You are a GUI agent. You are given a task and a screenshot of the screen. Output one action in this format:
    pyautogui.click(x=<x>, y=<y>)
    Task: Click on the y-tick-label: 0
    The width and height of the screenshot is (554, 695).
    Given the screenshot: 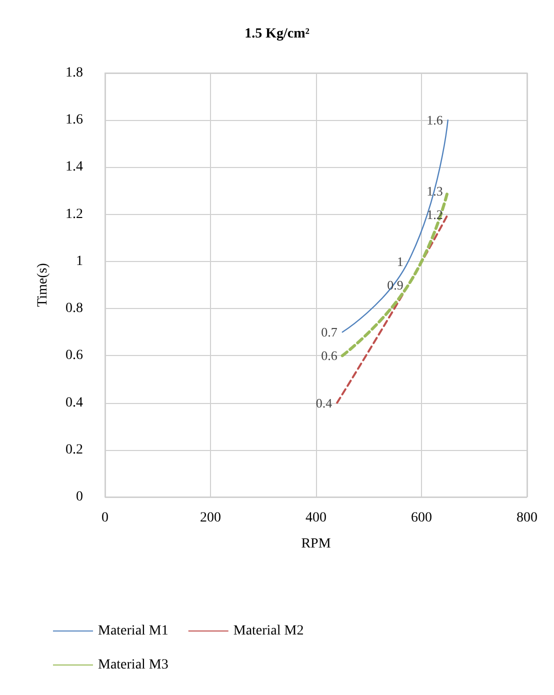 What is the action you would take?
    pyautogui.click(x=79, y=497)
    